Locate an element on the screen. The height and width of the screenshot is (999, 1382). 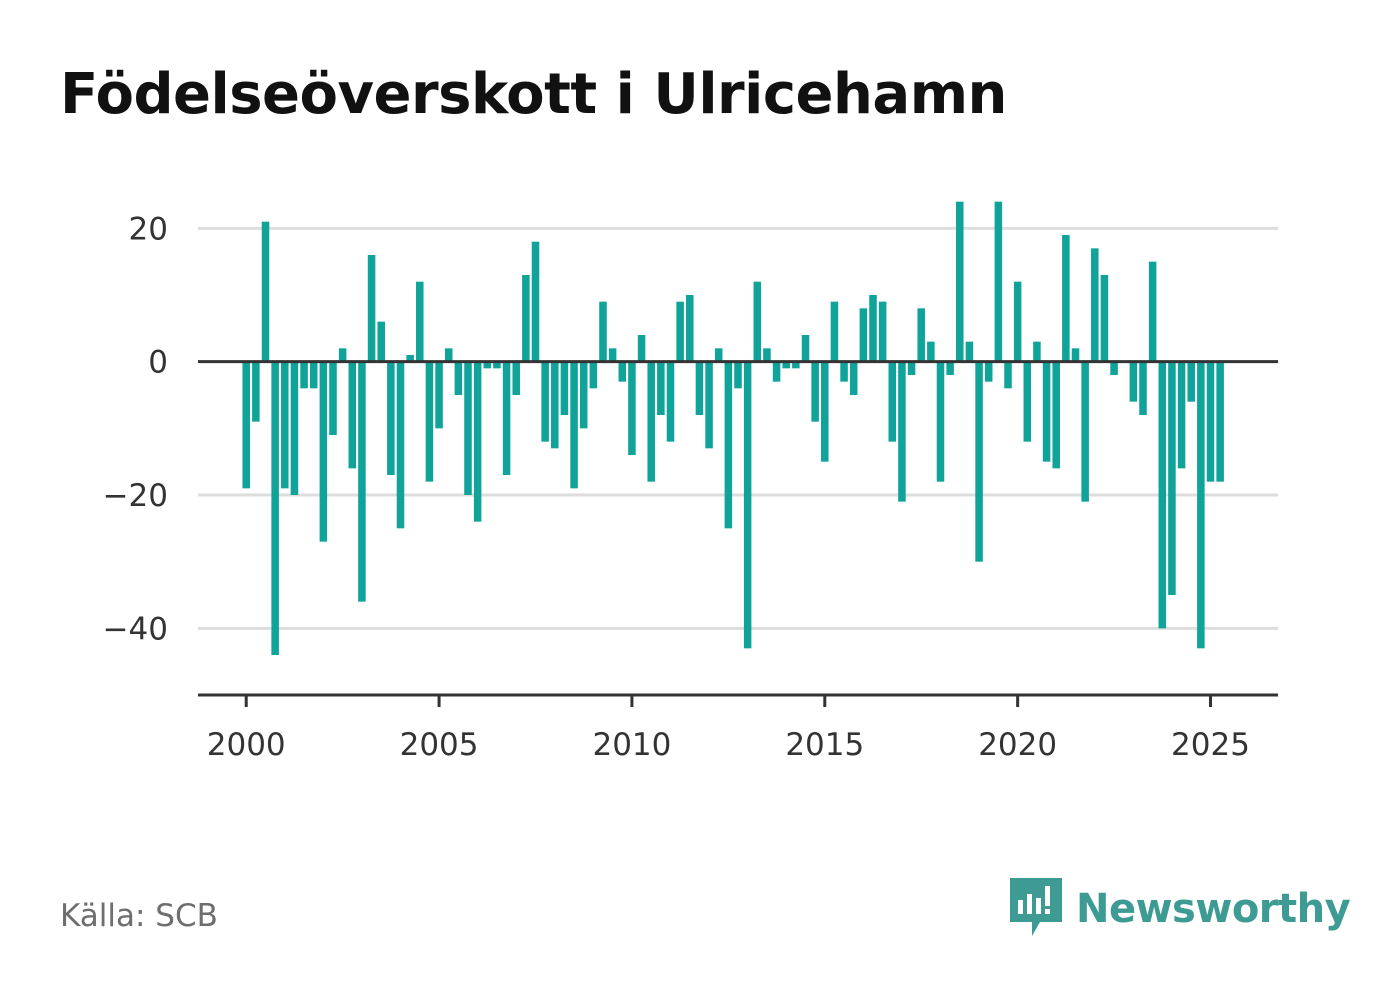
y-tick-label: −20 is located at coordinates (135, 496).